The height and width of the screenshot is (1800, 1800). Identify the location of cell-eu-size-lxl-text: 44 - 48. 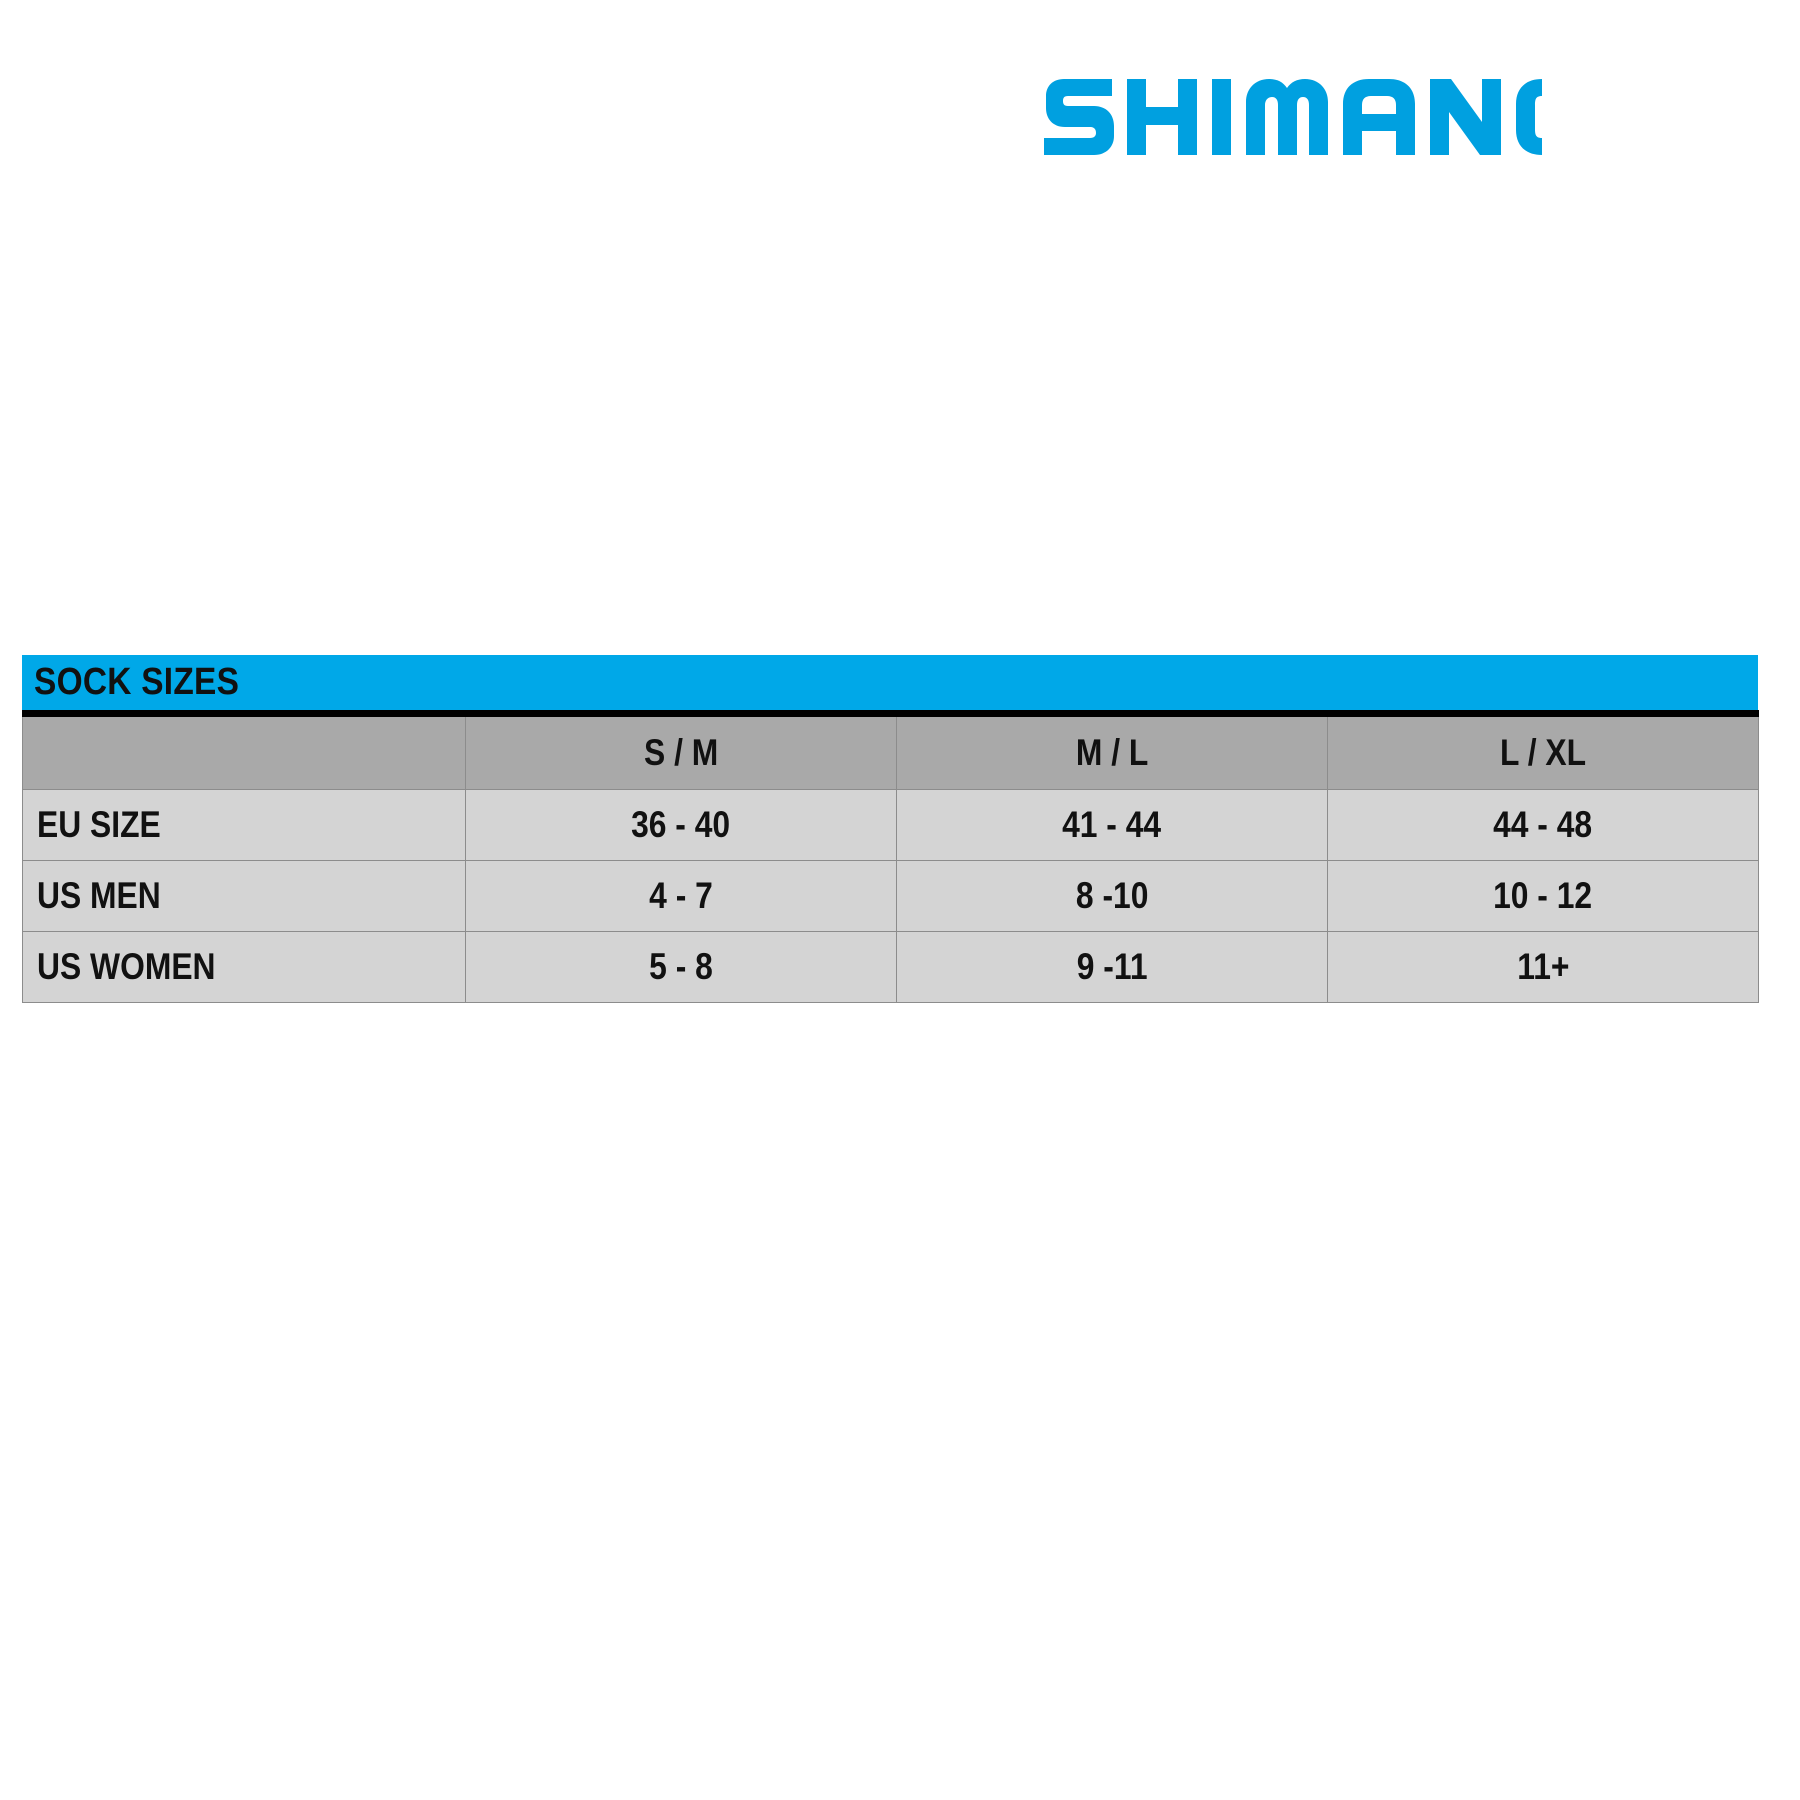
(1543, 824).